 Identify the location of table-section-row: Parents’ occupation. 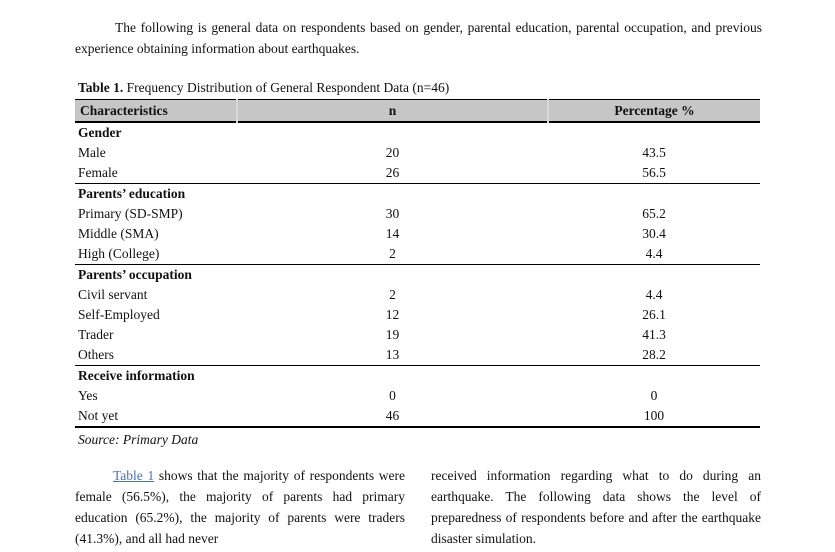
(417, 275).